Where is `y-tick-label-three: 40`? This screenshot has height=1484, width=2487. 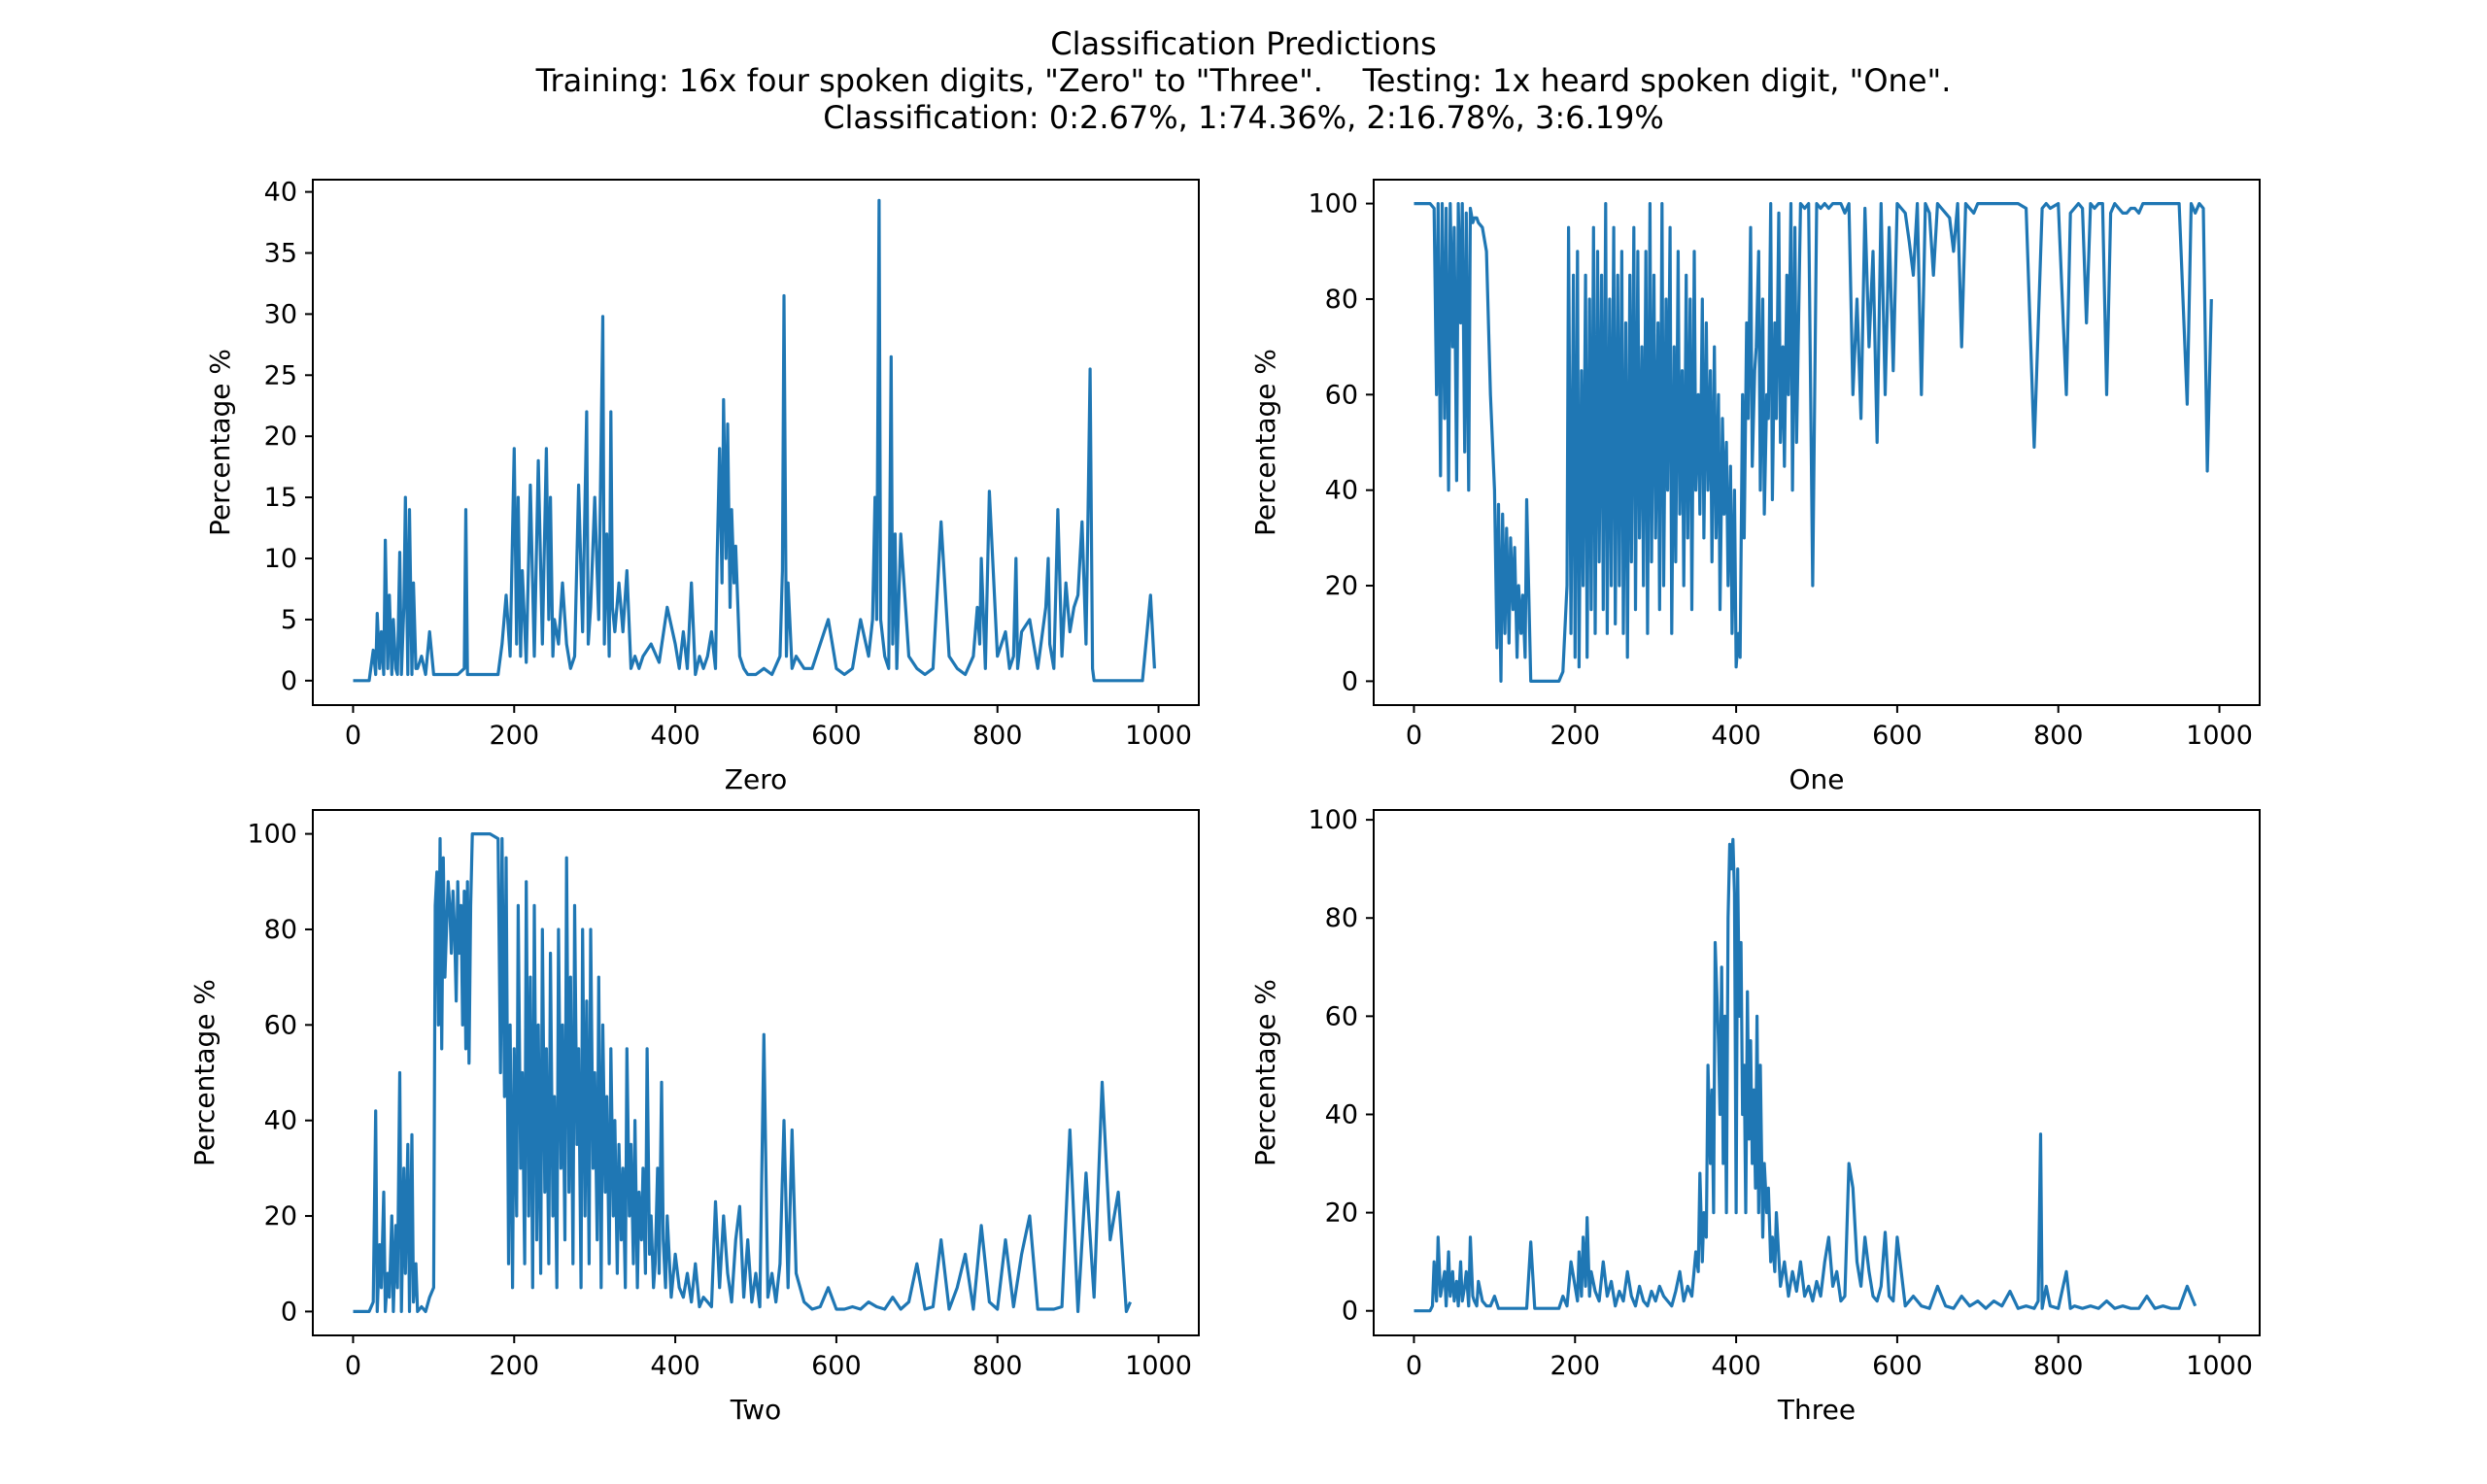
y-tick-label-three: 40 is located at coordinates (1341, 1114).